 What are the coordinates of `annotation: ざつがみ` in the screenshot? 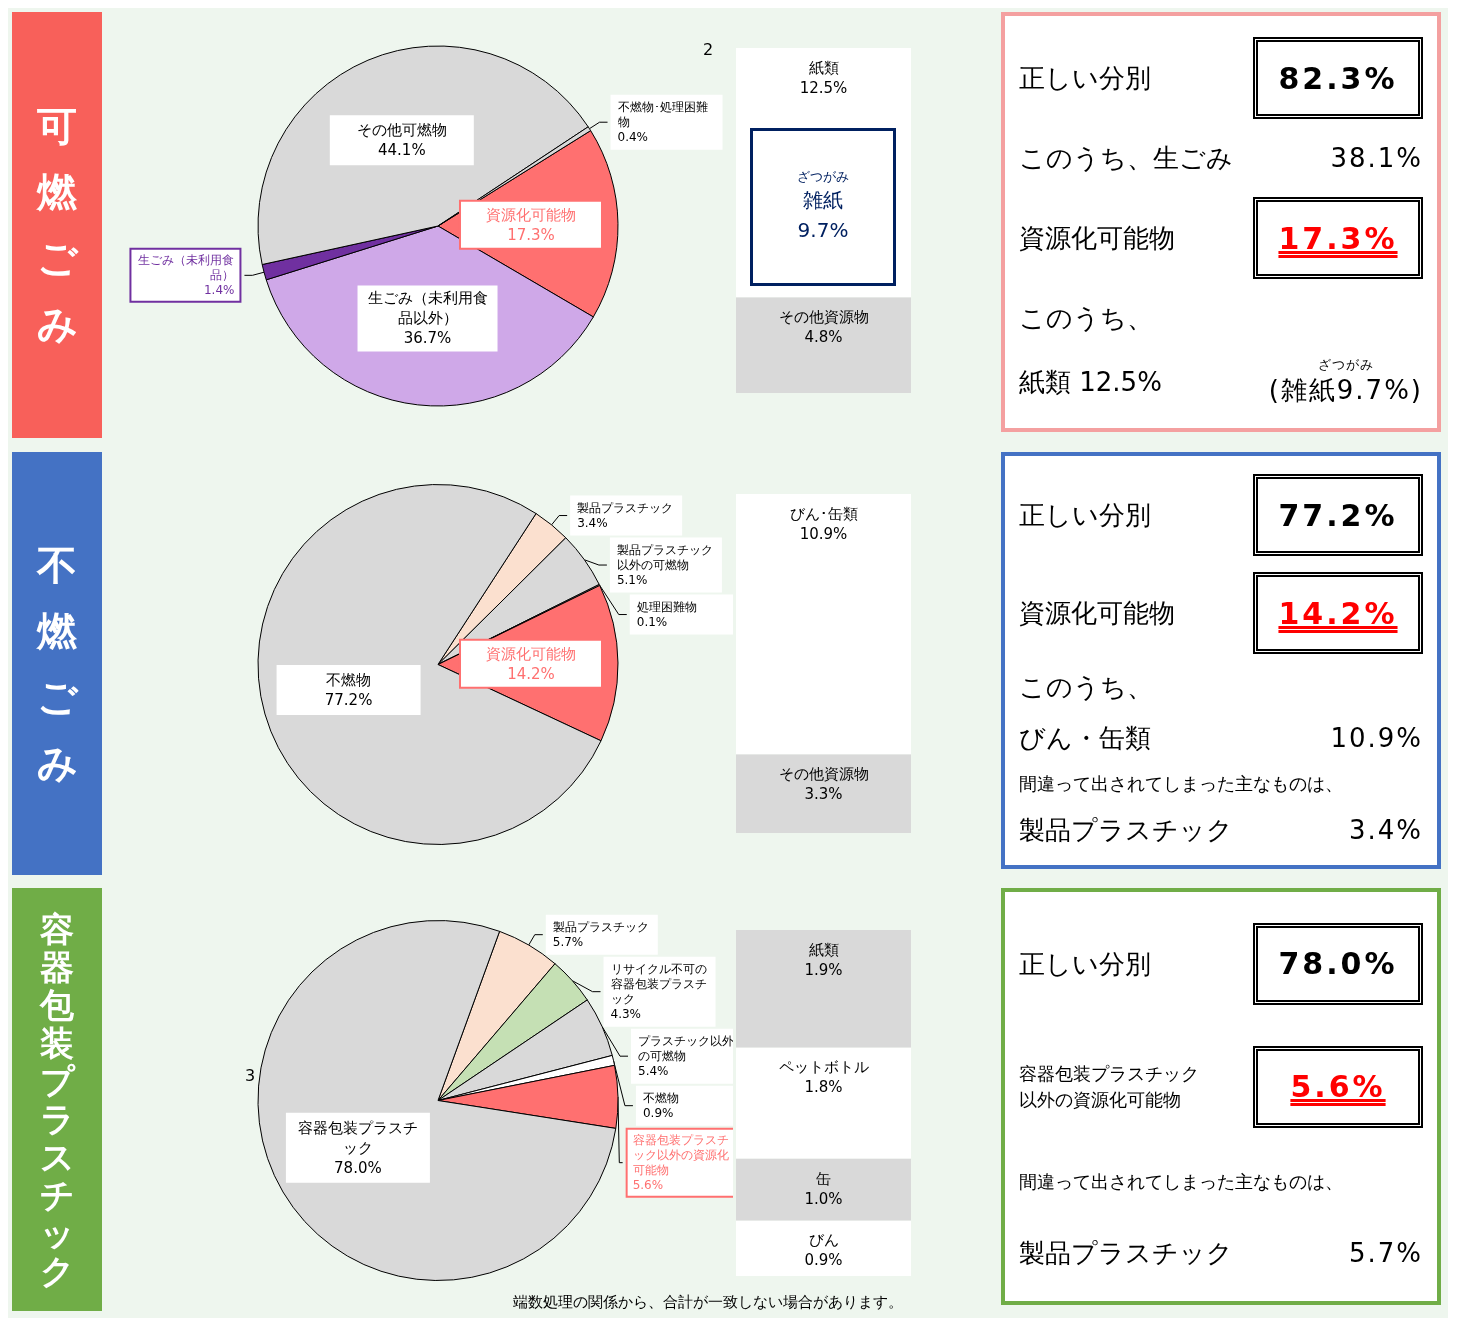 It's located at (823, 177).